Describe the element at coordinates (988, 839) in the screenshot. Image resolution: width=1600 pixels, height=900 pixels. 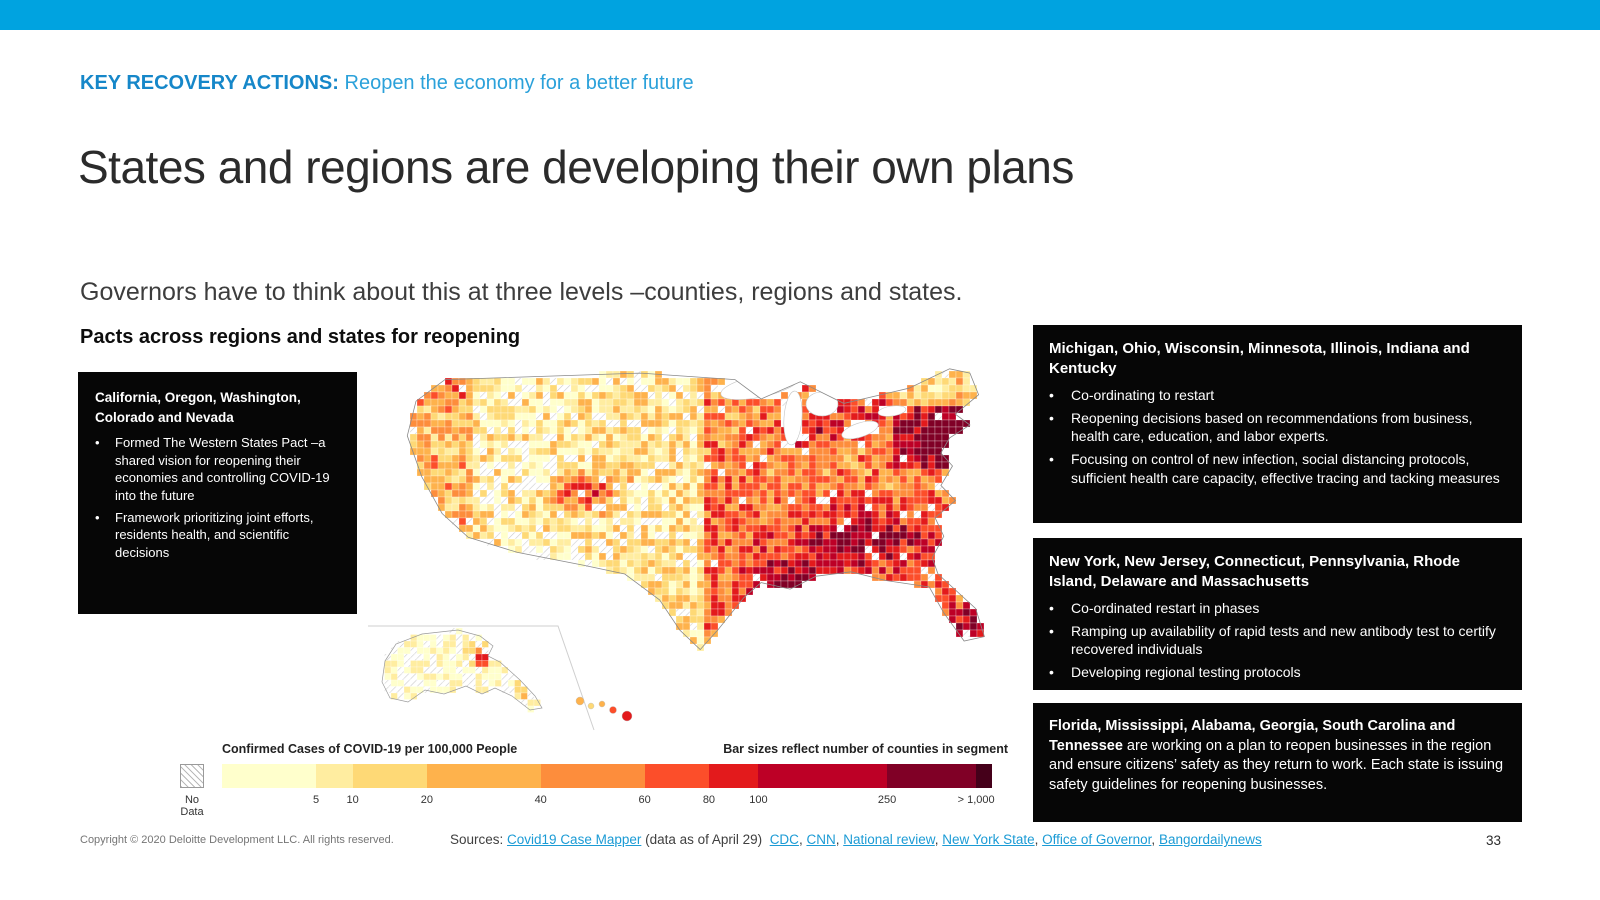
I see `source-link: New York State` at that location.